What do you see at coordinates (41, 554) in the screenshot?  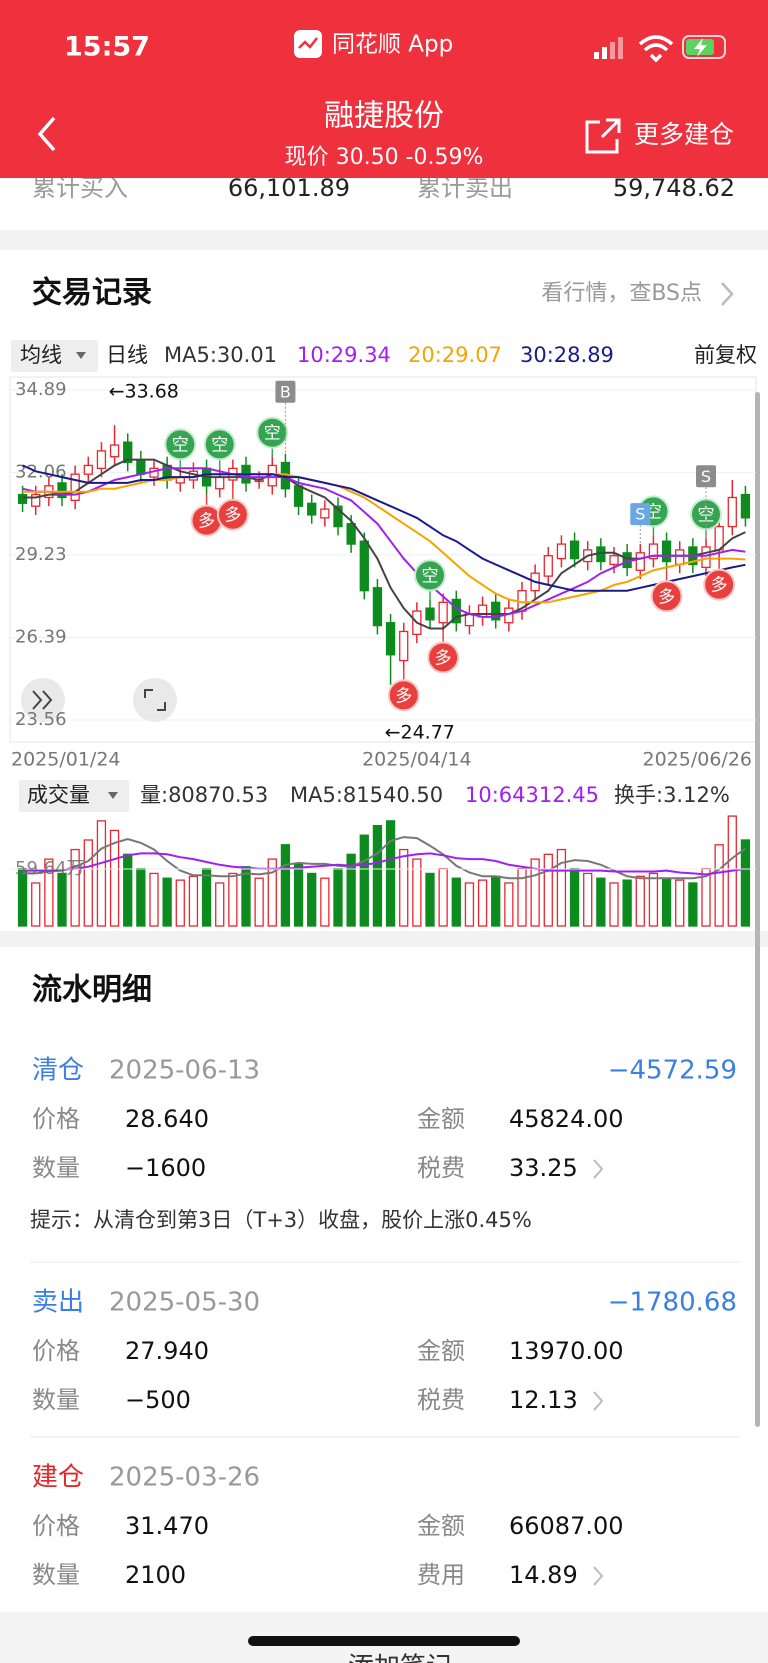 I see `y-tick-label: 29.23` at bounding box center [41, 554].